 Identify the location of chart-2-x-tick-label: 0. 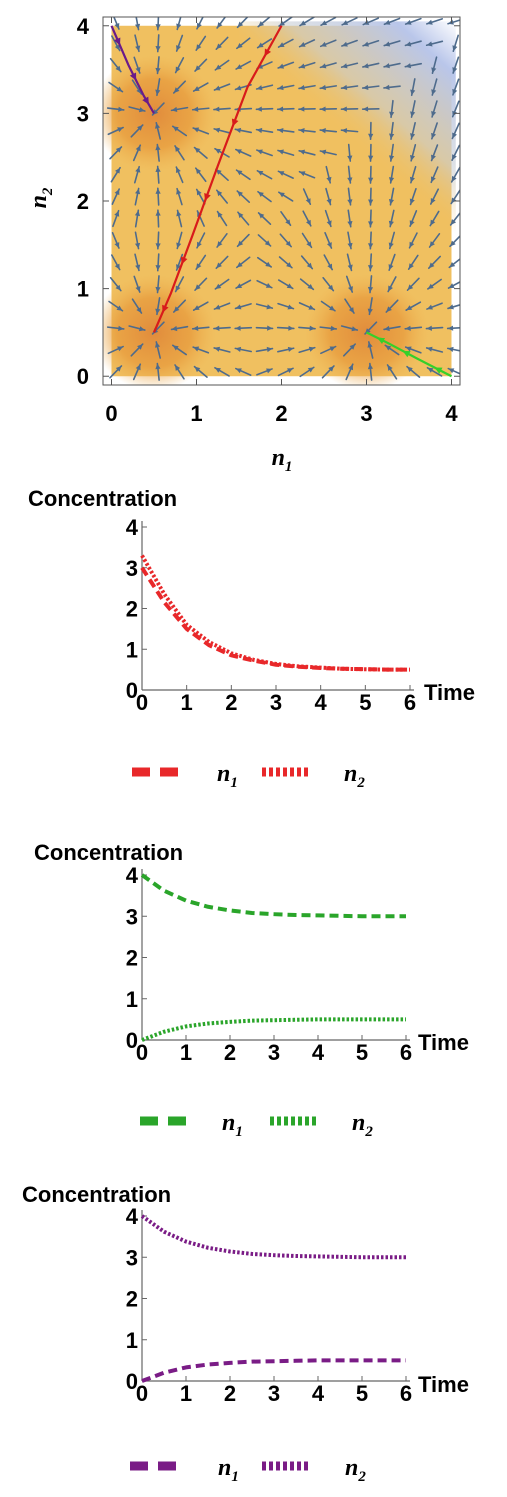
(142, 1052).